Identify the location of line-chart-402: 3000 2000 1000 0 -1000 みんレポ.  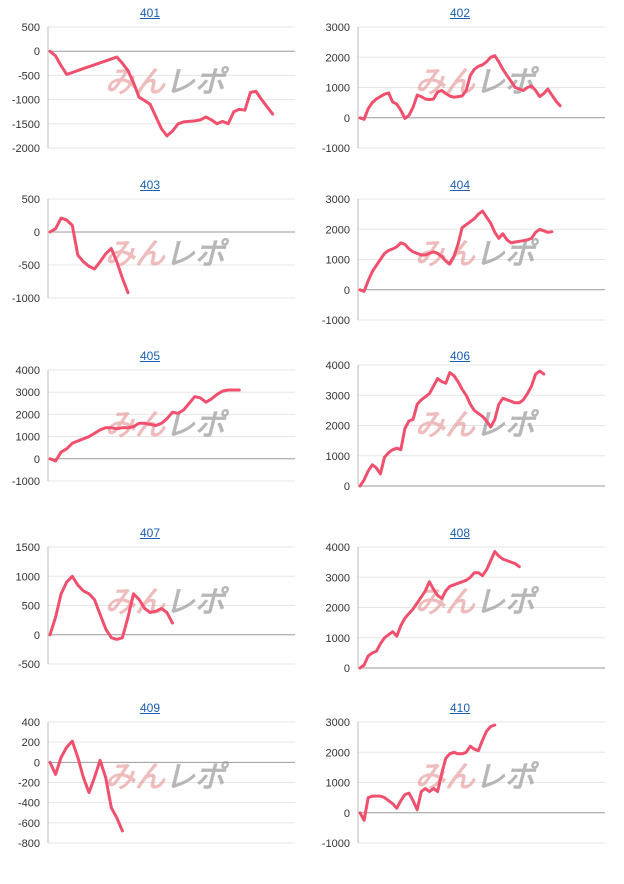
(463, 88).